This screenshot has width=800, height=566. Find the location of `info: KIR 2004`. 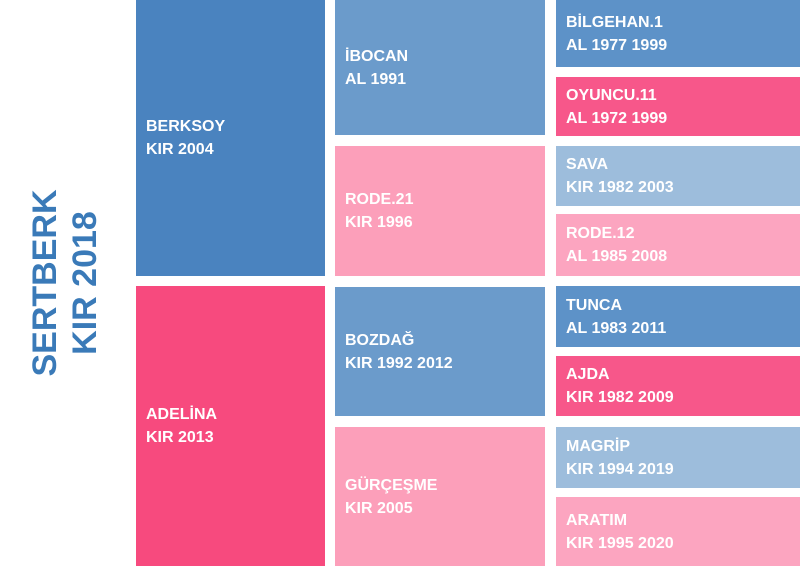

info: KIR 2004 is located at coordinates (180, 149).